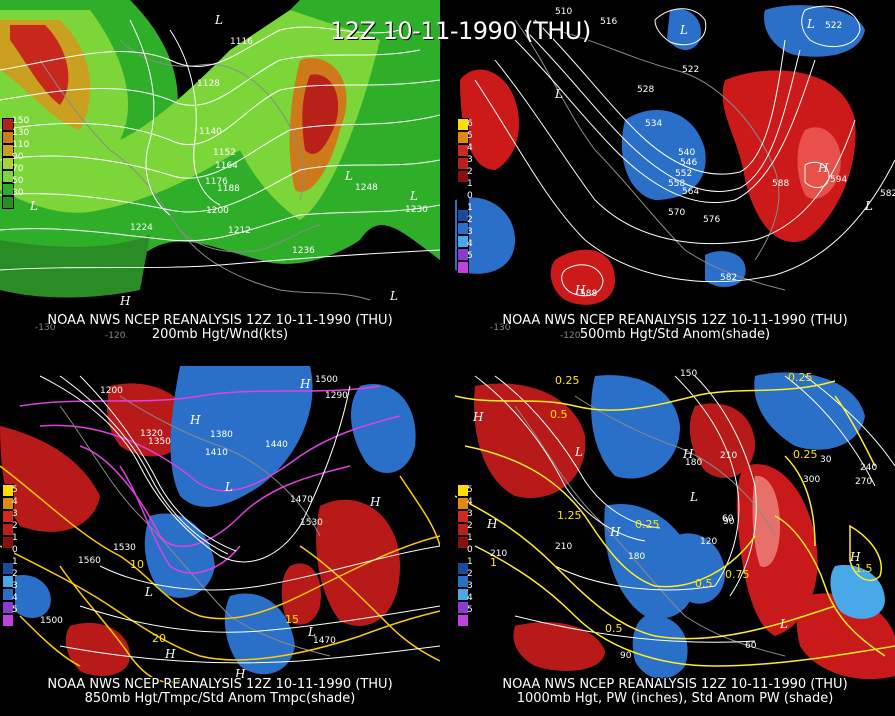 This screenshot has height=716, width=895. I want to click on legend-labels-1000mb: 5 4 3 2 1 0 1 2 3 4 5, so click(470, 550).